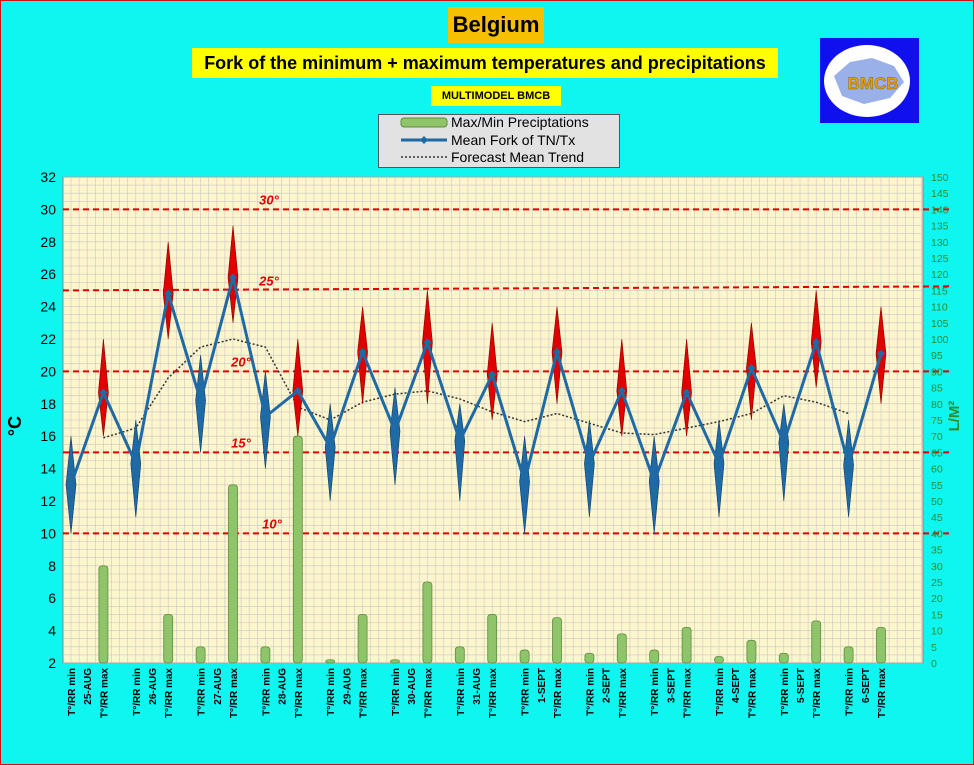  I want to click on y2-tick-label: 150, so click(940, 178).